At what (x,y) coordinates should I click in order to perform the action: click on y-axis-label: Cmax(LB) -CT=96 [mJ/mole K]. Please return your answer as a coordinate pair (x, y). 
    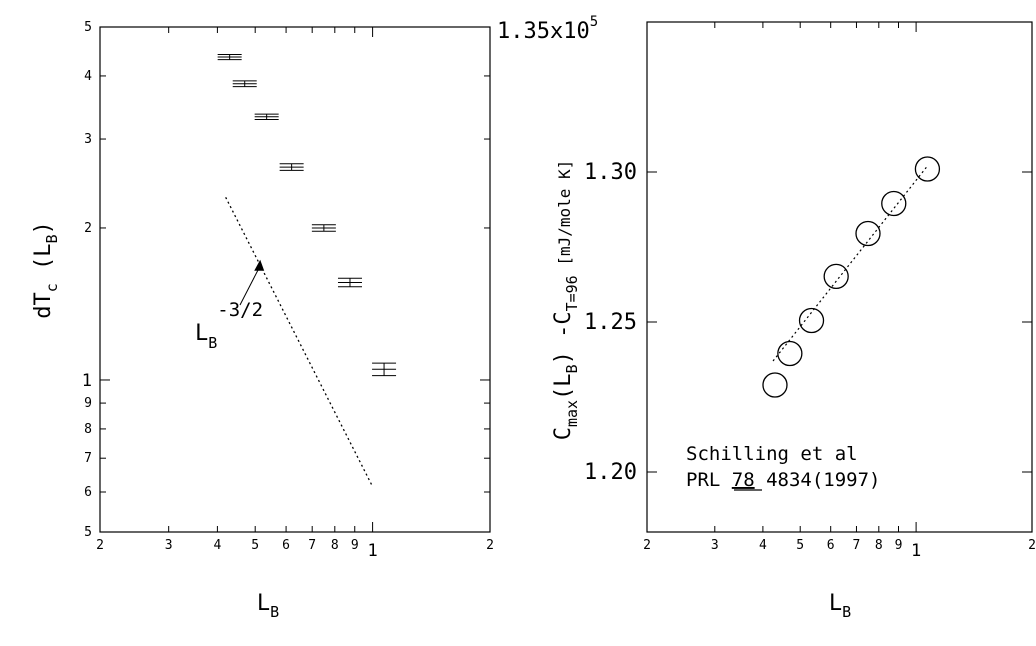
    Looking at the image, I should click on (566, 300).